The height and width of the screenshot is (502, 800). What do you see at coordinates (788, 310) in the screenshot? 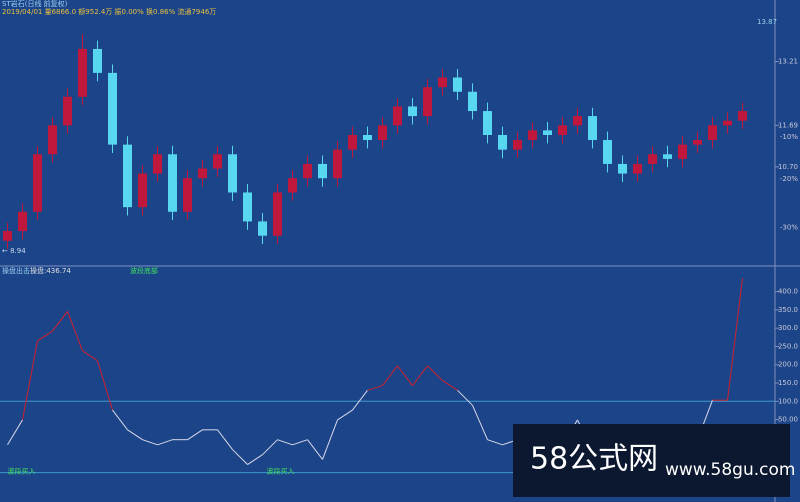
I see `y-tick-label: 350.0` at bounding box center [788, 310].